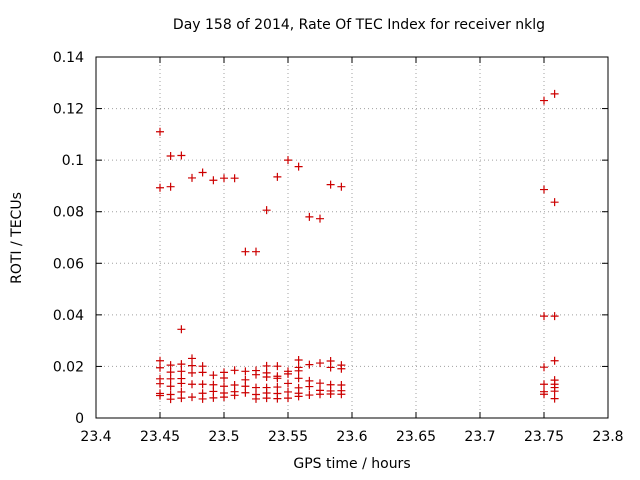 The image size is (640, 480). I want to click on y-tick-label: 0.06, so click(68, 264).